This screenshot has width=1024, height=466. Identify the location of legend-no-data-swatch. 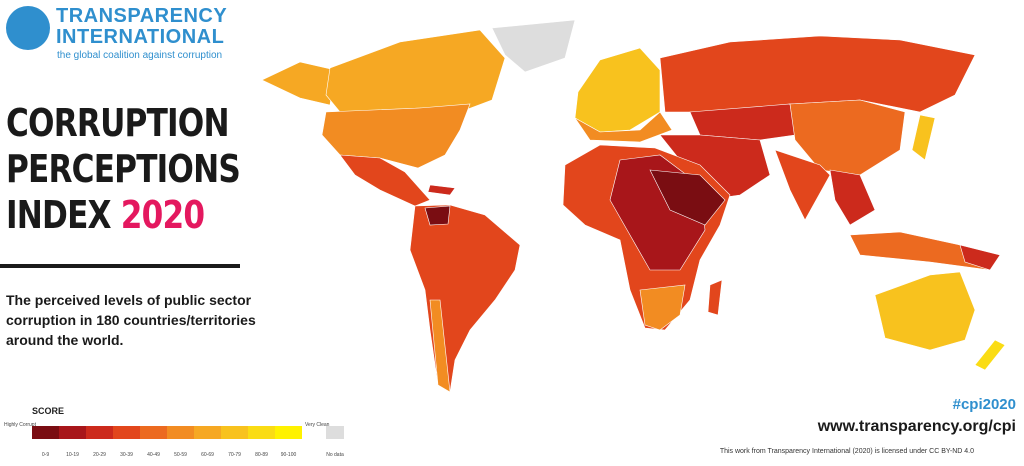
(335, 432).